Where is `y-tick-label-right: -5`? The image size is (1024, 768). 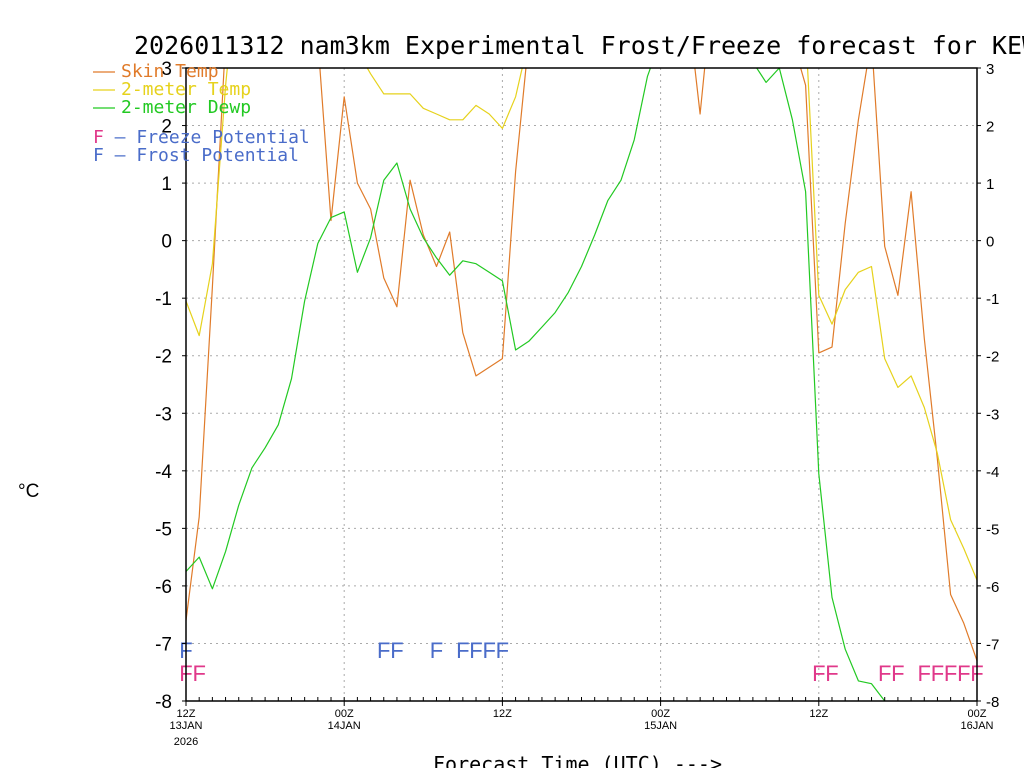 y-tick-label-right: -5 is located at coordinates (992, 529).